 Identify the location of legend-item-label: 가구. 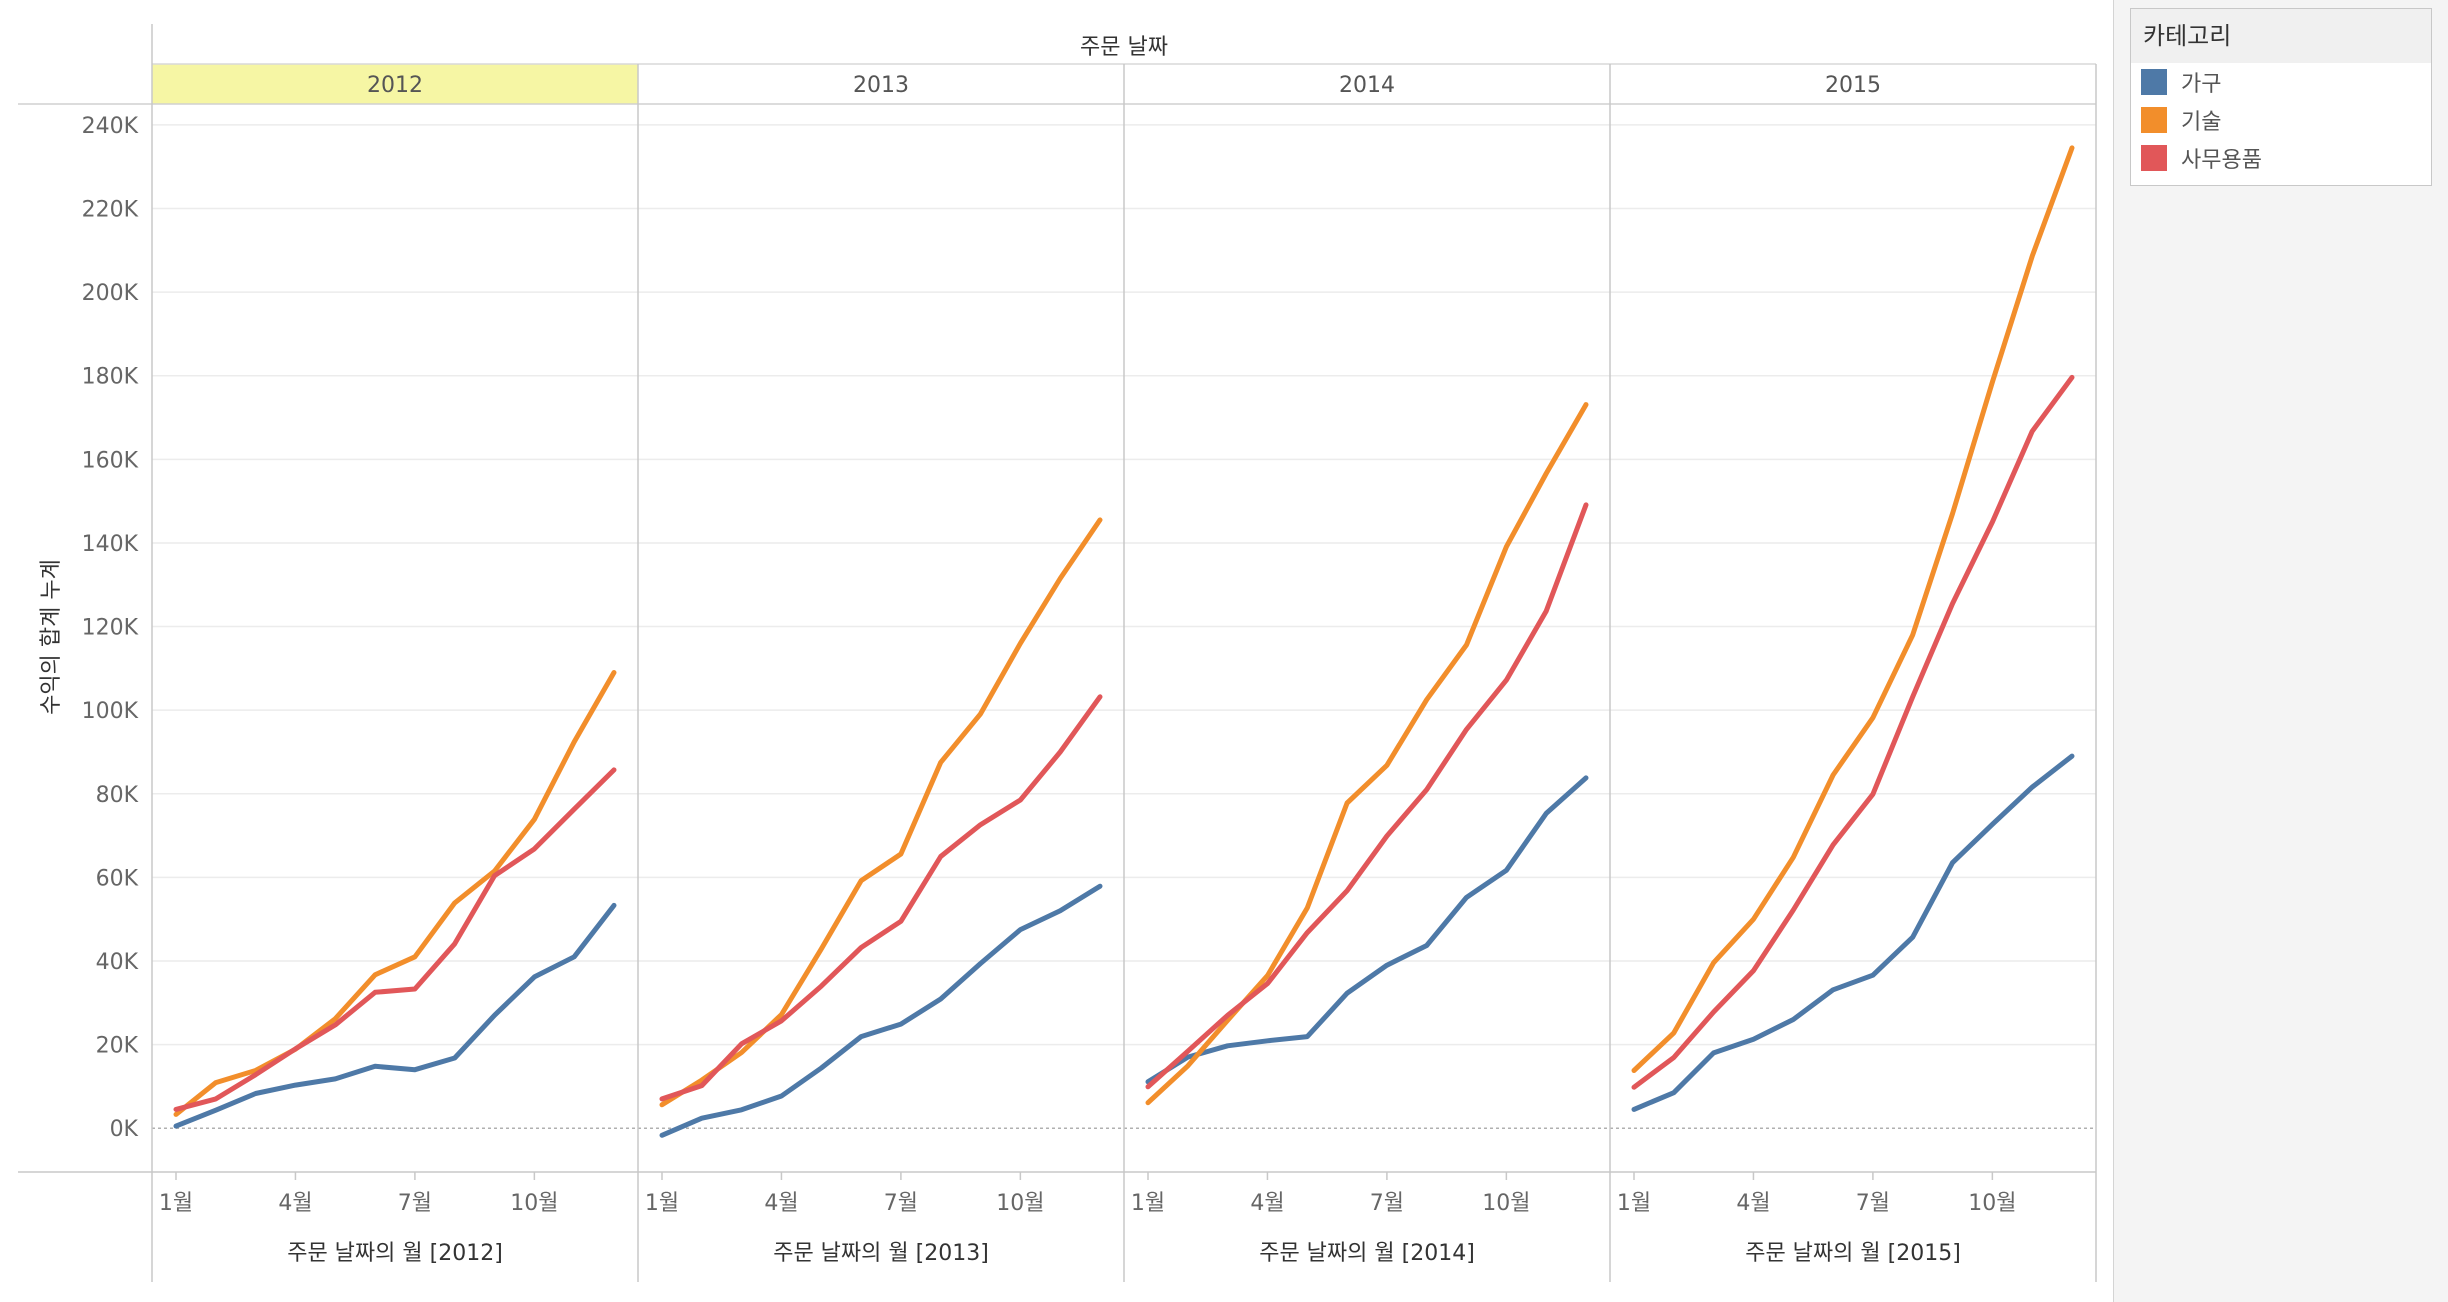
(2201, 84).